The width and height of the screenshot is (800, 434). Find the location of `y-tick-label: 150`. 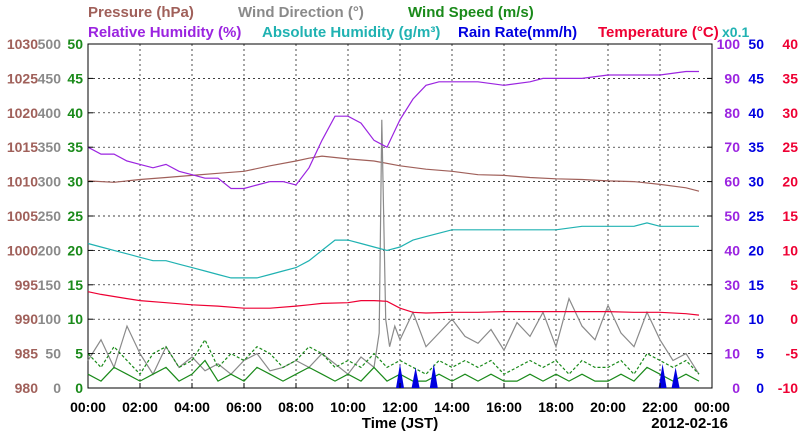

y-tick-label: 150 is located at coordinates (50, 285).